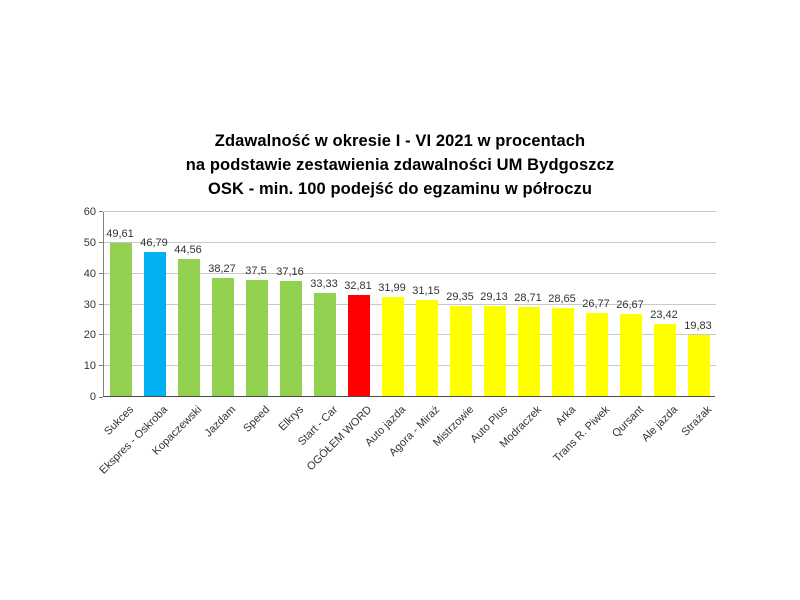 The height and width of the screenshot is (600, 800). I want to click on bar-value-label: 37,5, so click(256, 271).